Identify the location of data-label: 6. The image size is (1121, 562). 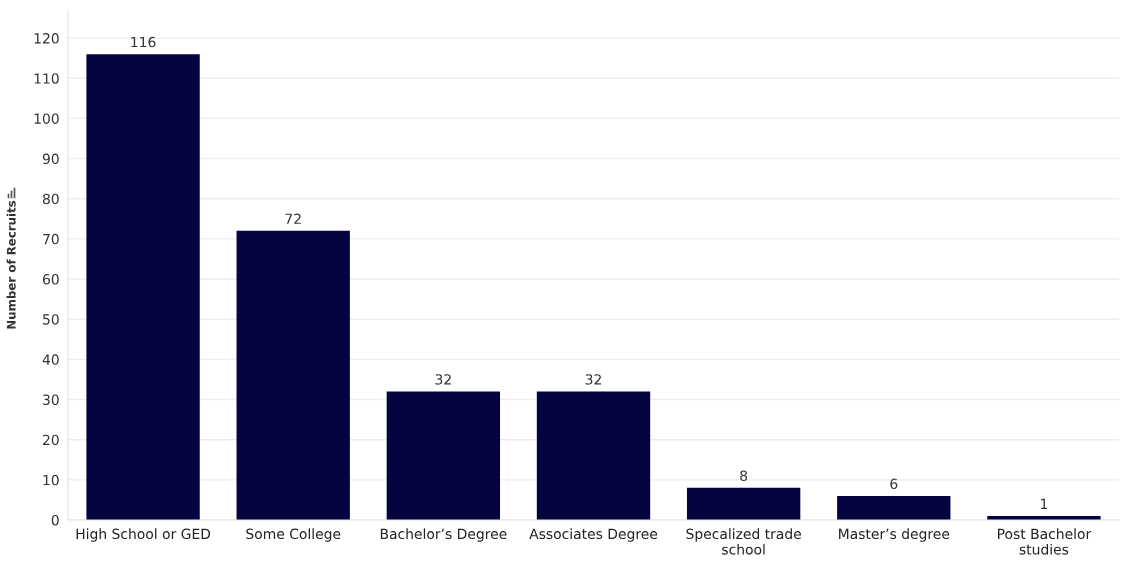
(894, 484).